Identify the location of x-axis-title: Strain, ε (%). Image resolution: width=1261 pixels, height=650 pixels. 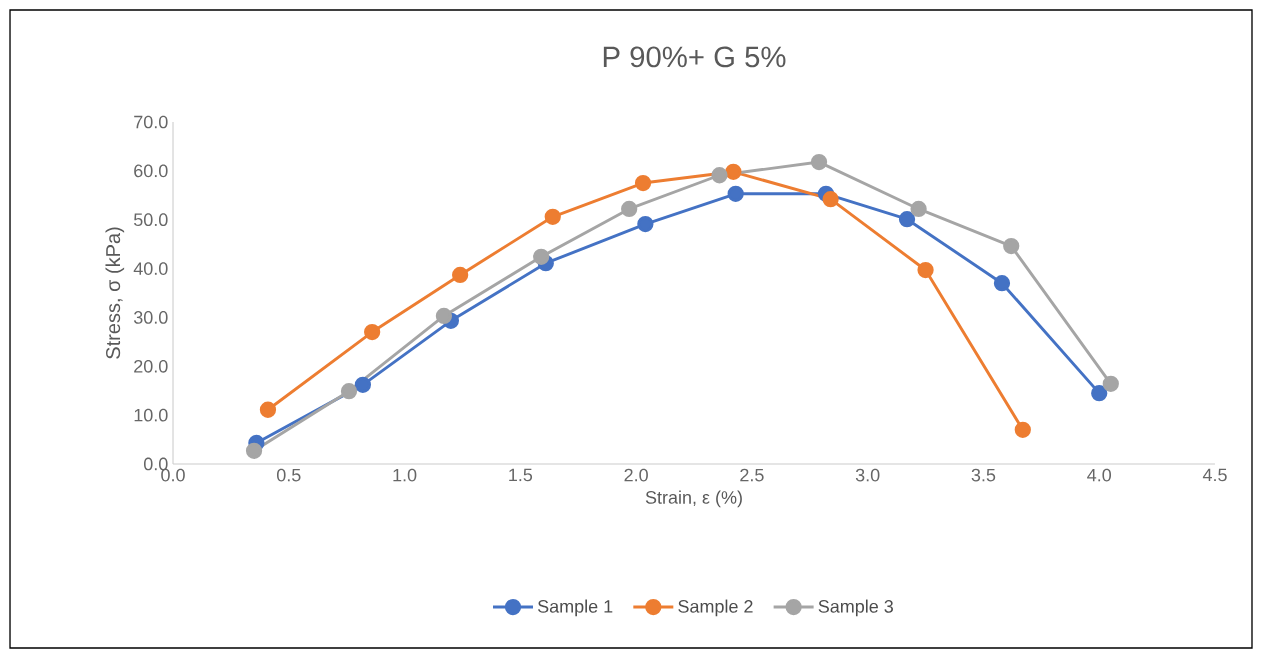
(693, 499).